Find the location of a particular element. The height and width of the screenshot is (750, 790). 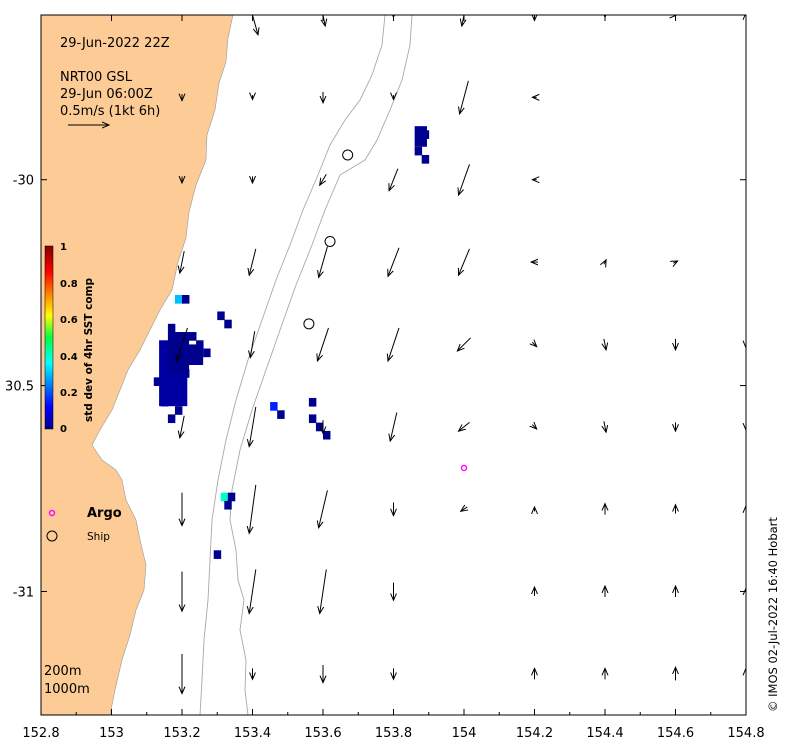

argo-markers is located at coordinates (464, 468).